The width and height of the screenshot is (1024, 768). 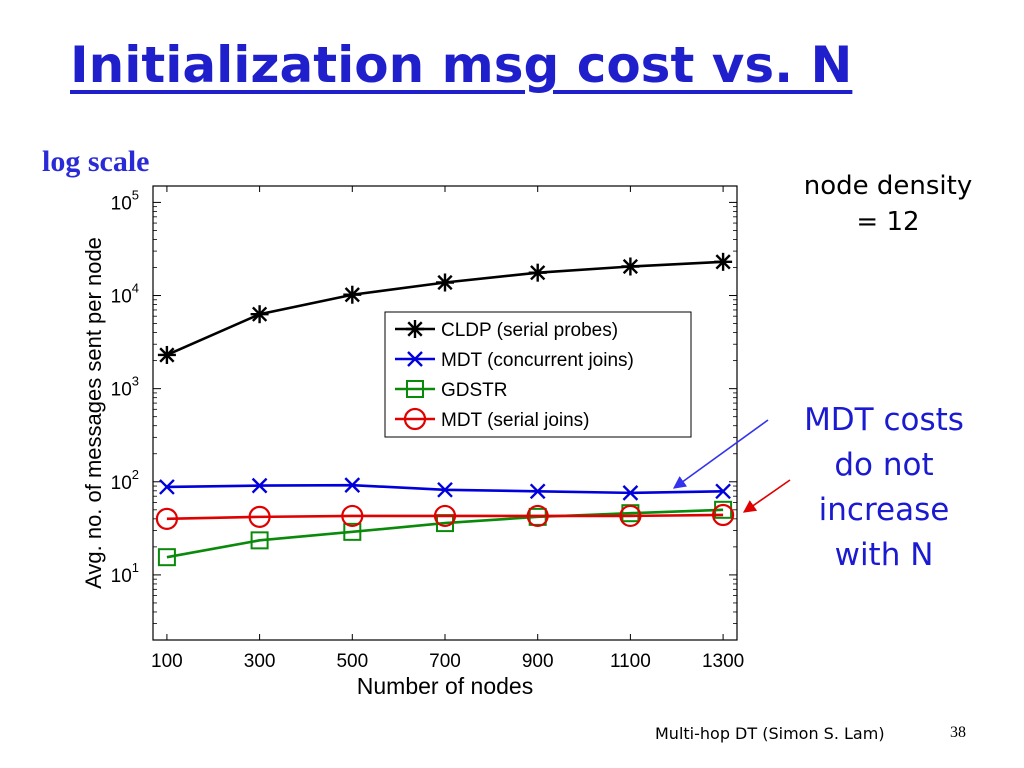 What do you see at coordinates (125, 294) in the screenshot?
I see `y-tick-label: 10⁴` at bounding box center [125, 294].